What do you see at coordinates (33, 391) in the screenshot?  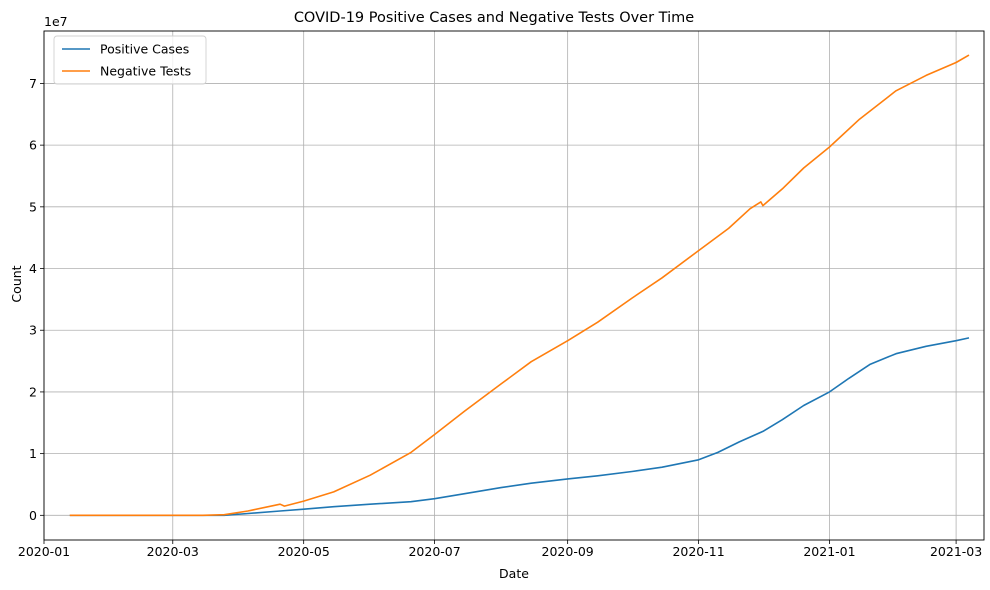 I see `y-tick-label: 2` at bounding box center [33, 391].